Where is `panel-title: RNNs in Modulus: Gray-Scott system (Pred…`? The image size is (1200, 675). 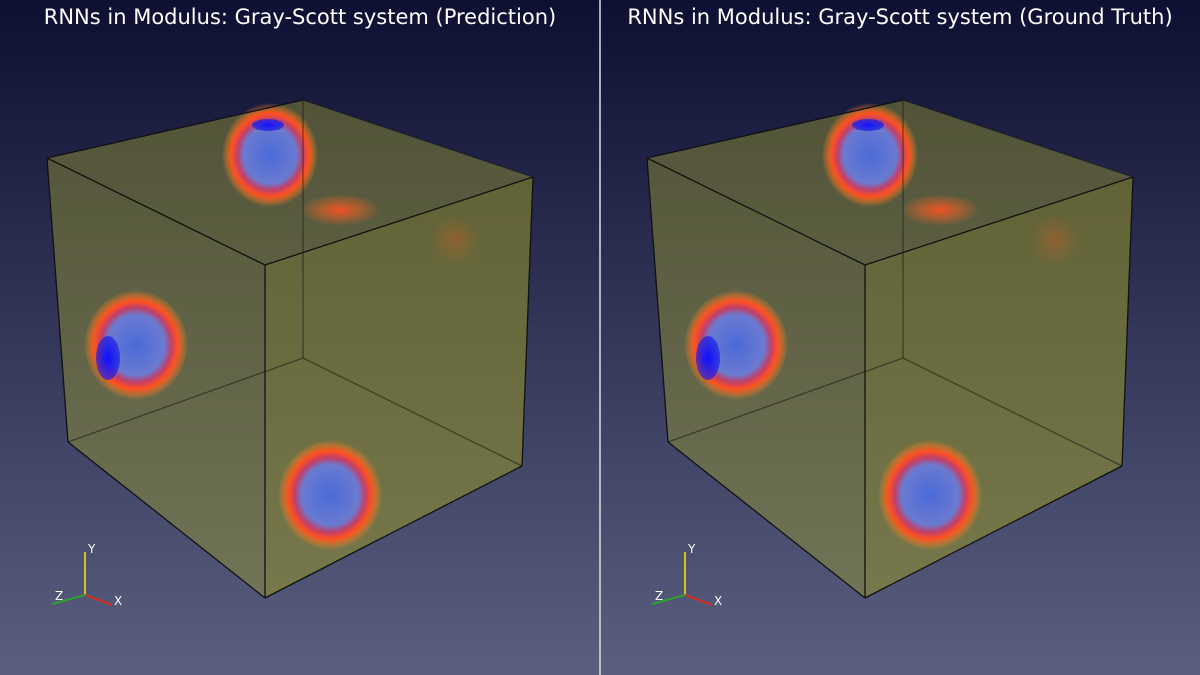 panel-title: RNNs in Modulus: Gray-Scott system (Pred… is located at coordinates (300, 17).